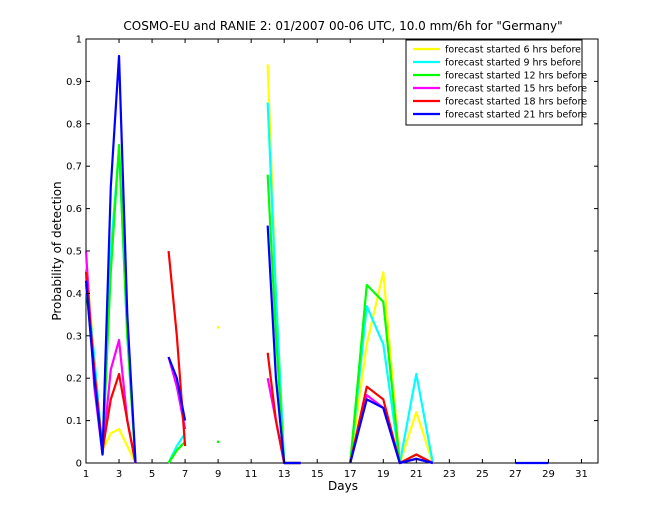  Describe the element at coordinates (416, 474) in the screenshot. I see `x-tick-label: 21` at that location.